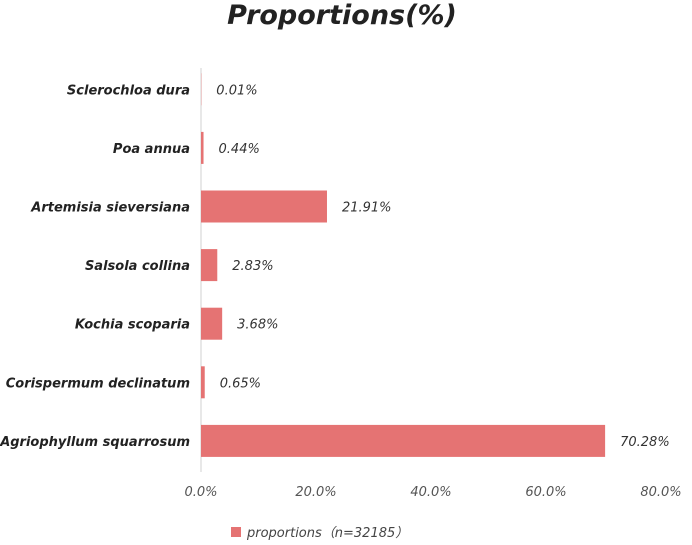 The width and height of the screenshot is (692, 545). Describe the element at coordinates (240, 383) in the screenshot. I see `data-label: 0.65%` at that location.